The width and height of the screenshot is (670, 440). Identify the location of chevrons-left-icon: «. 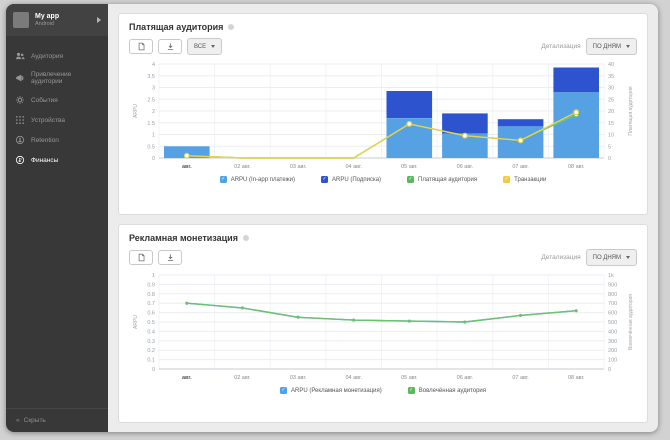
(18, 420).